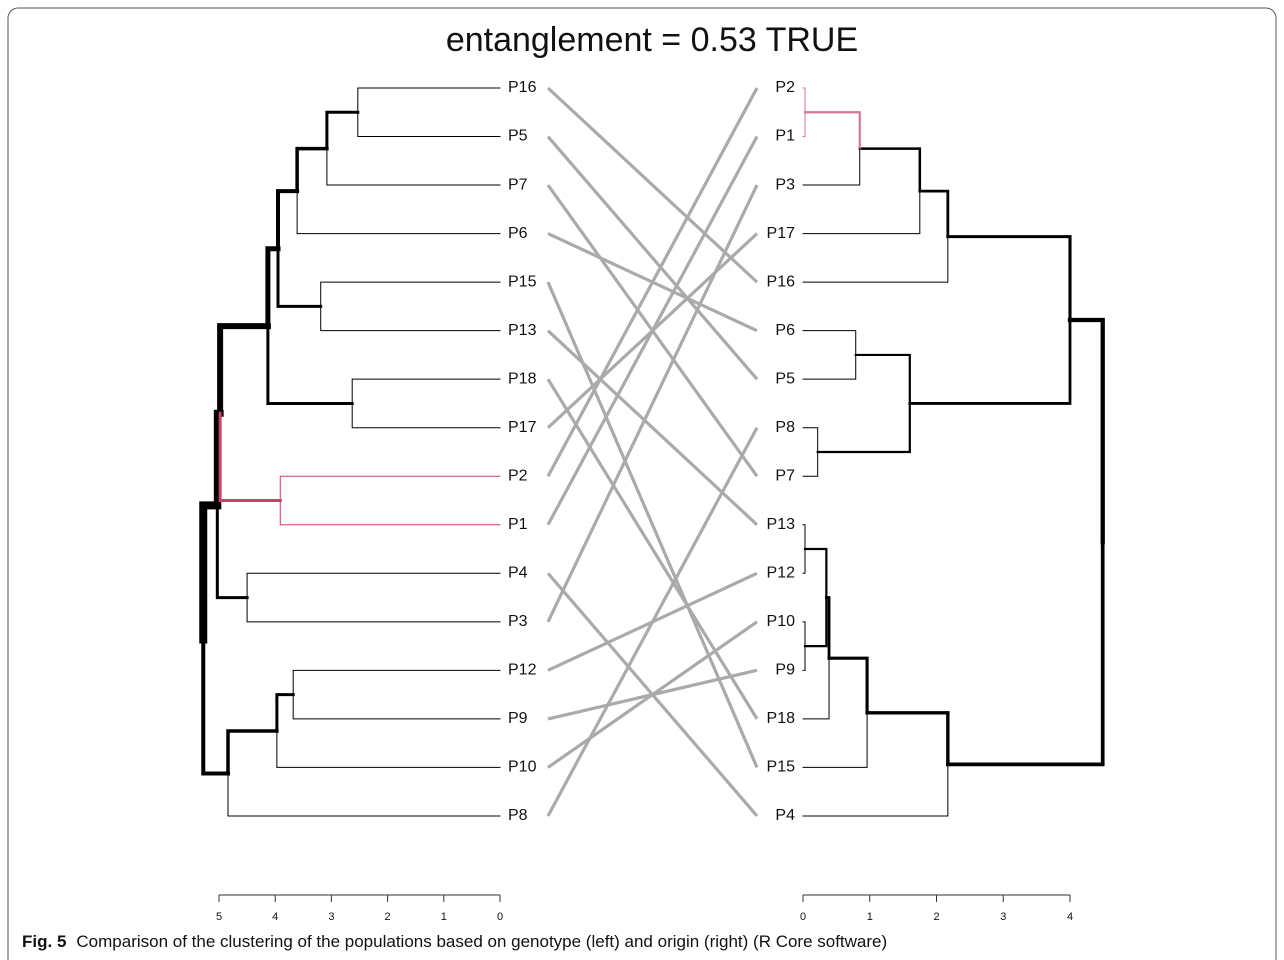  What do you see at coordinates (44, 941) in the screenshot?
I see `caption-label: Fig. 5` at bounding box center [44, 941].